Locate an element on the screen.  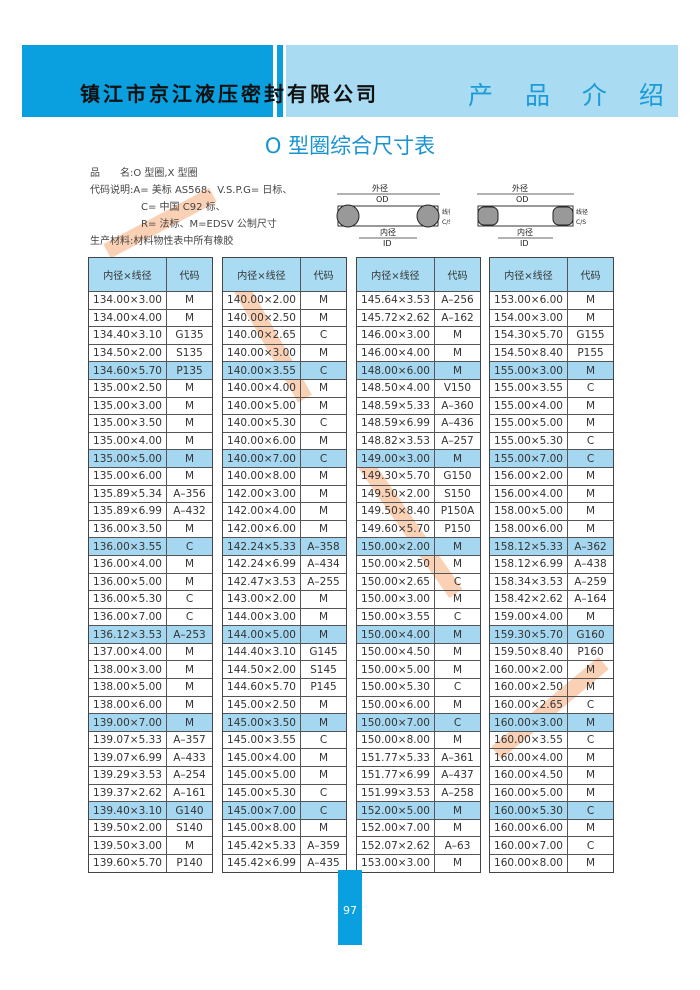
material: 生产材料:材料物性表中所有橡胶 is located at coordinates (162, 241).